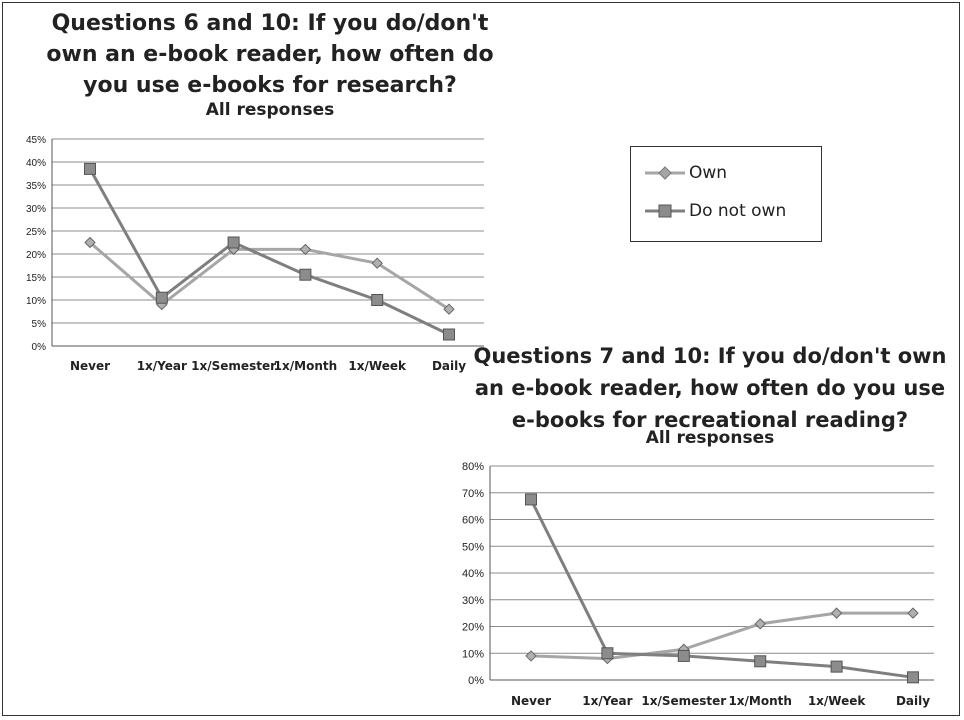 The width and height of the screenshot is (964, 720). What do you see at coordinates (721, 636) in the screenshot?
I see `chart2-own-line` at bounding box center [721, 636].